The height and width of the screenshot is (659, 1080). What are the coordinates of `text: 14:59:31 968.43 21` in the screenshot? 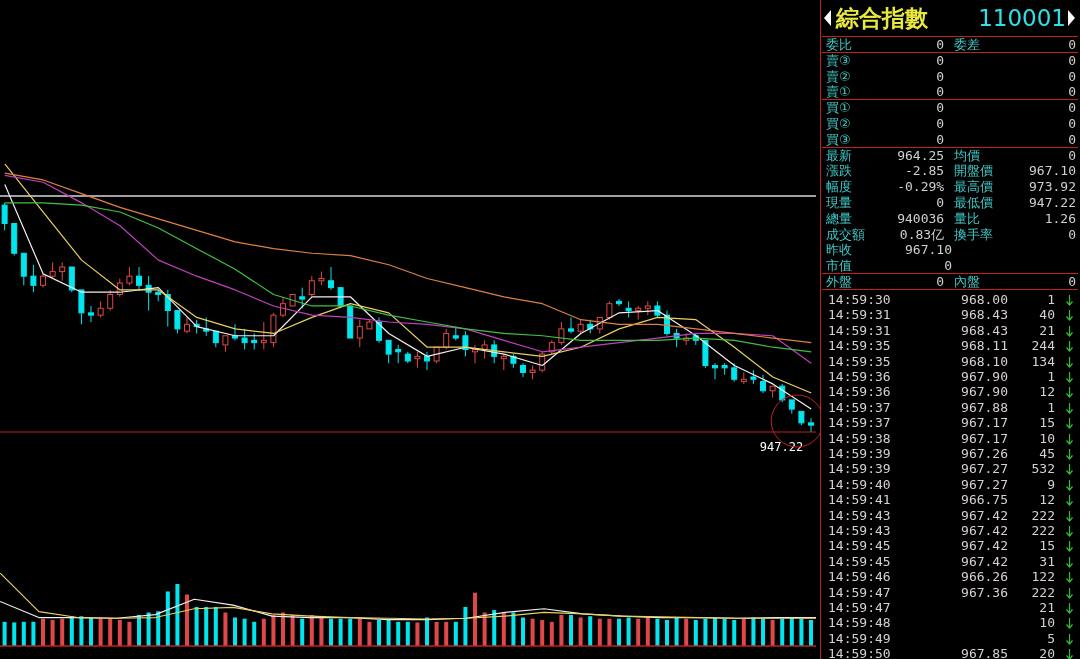 It's located at (941, 330).